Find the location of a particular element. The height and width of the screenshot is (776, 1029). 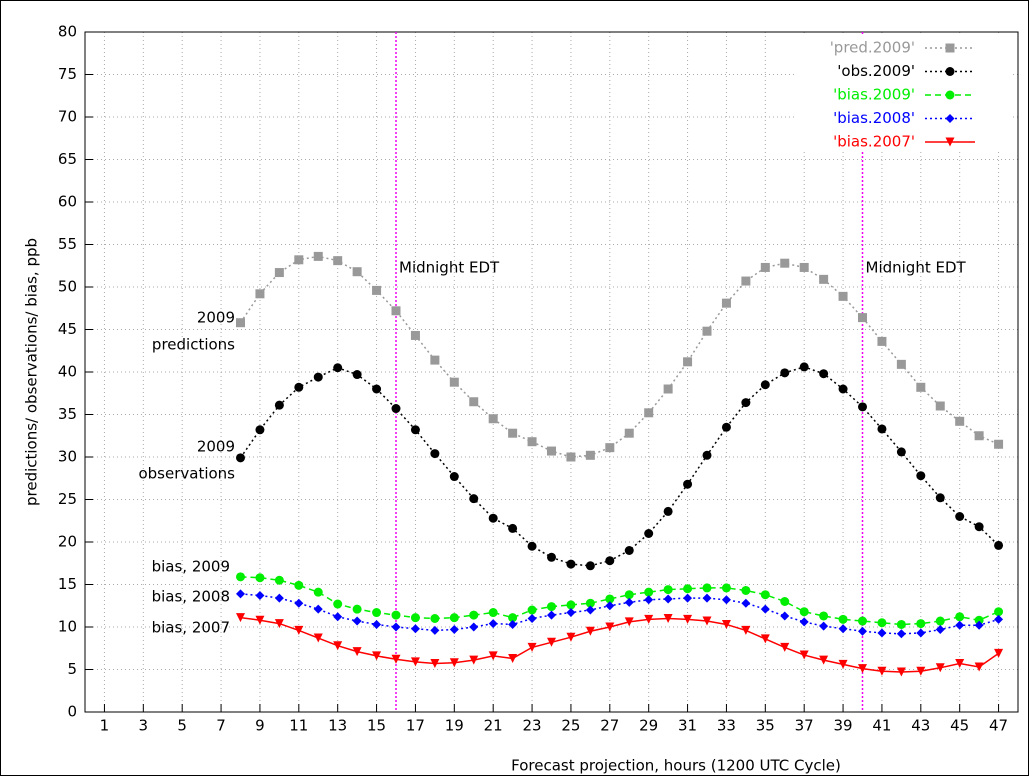

x-tick-label: 17 is located at coordinates (415, 726).